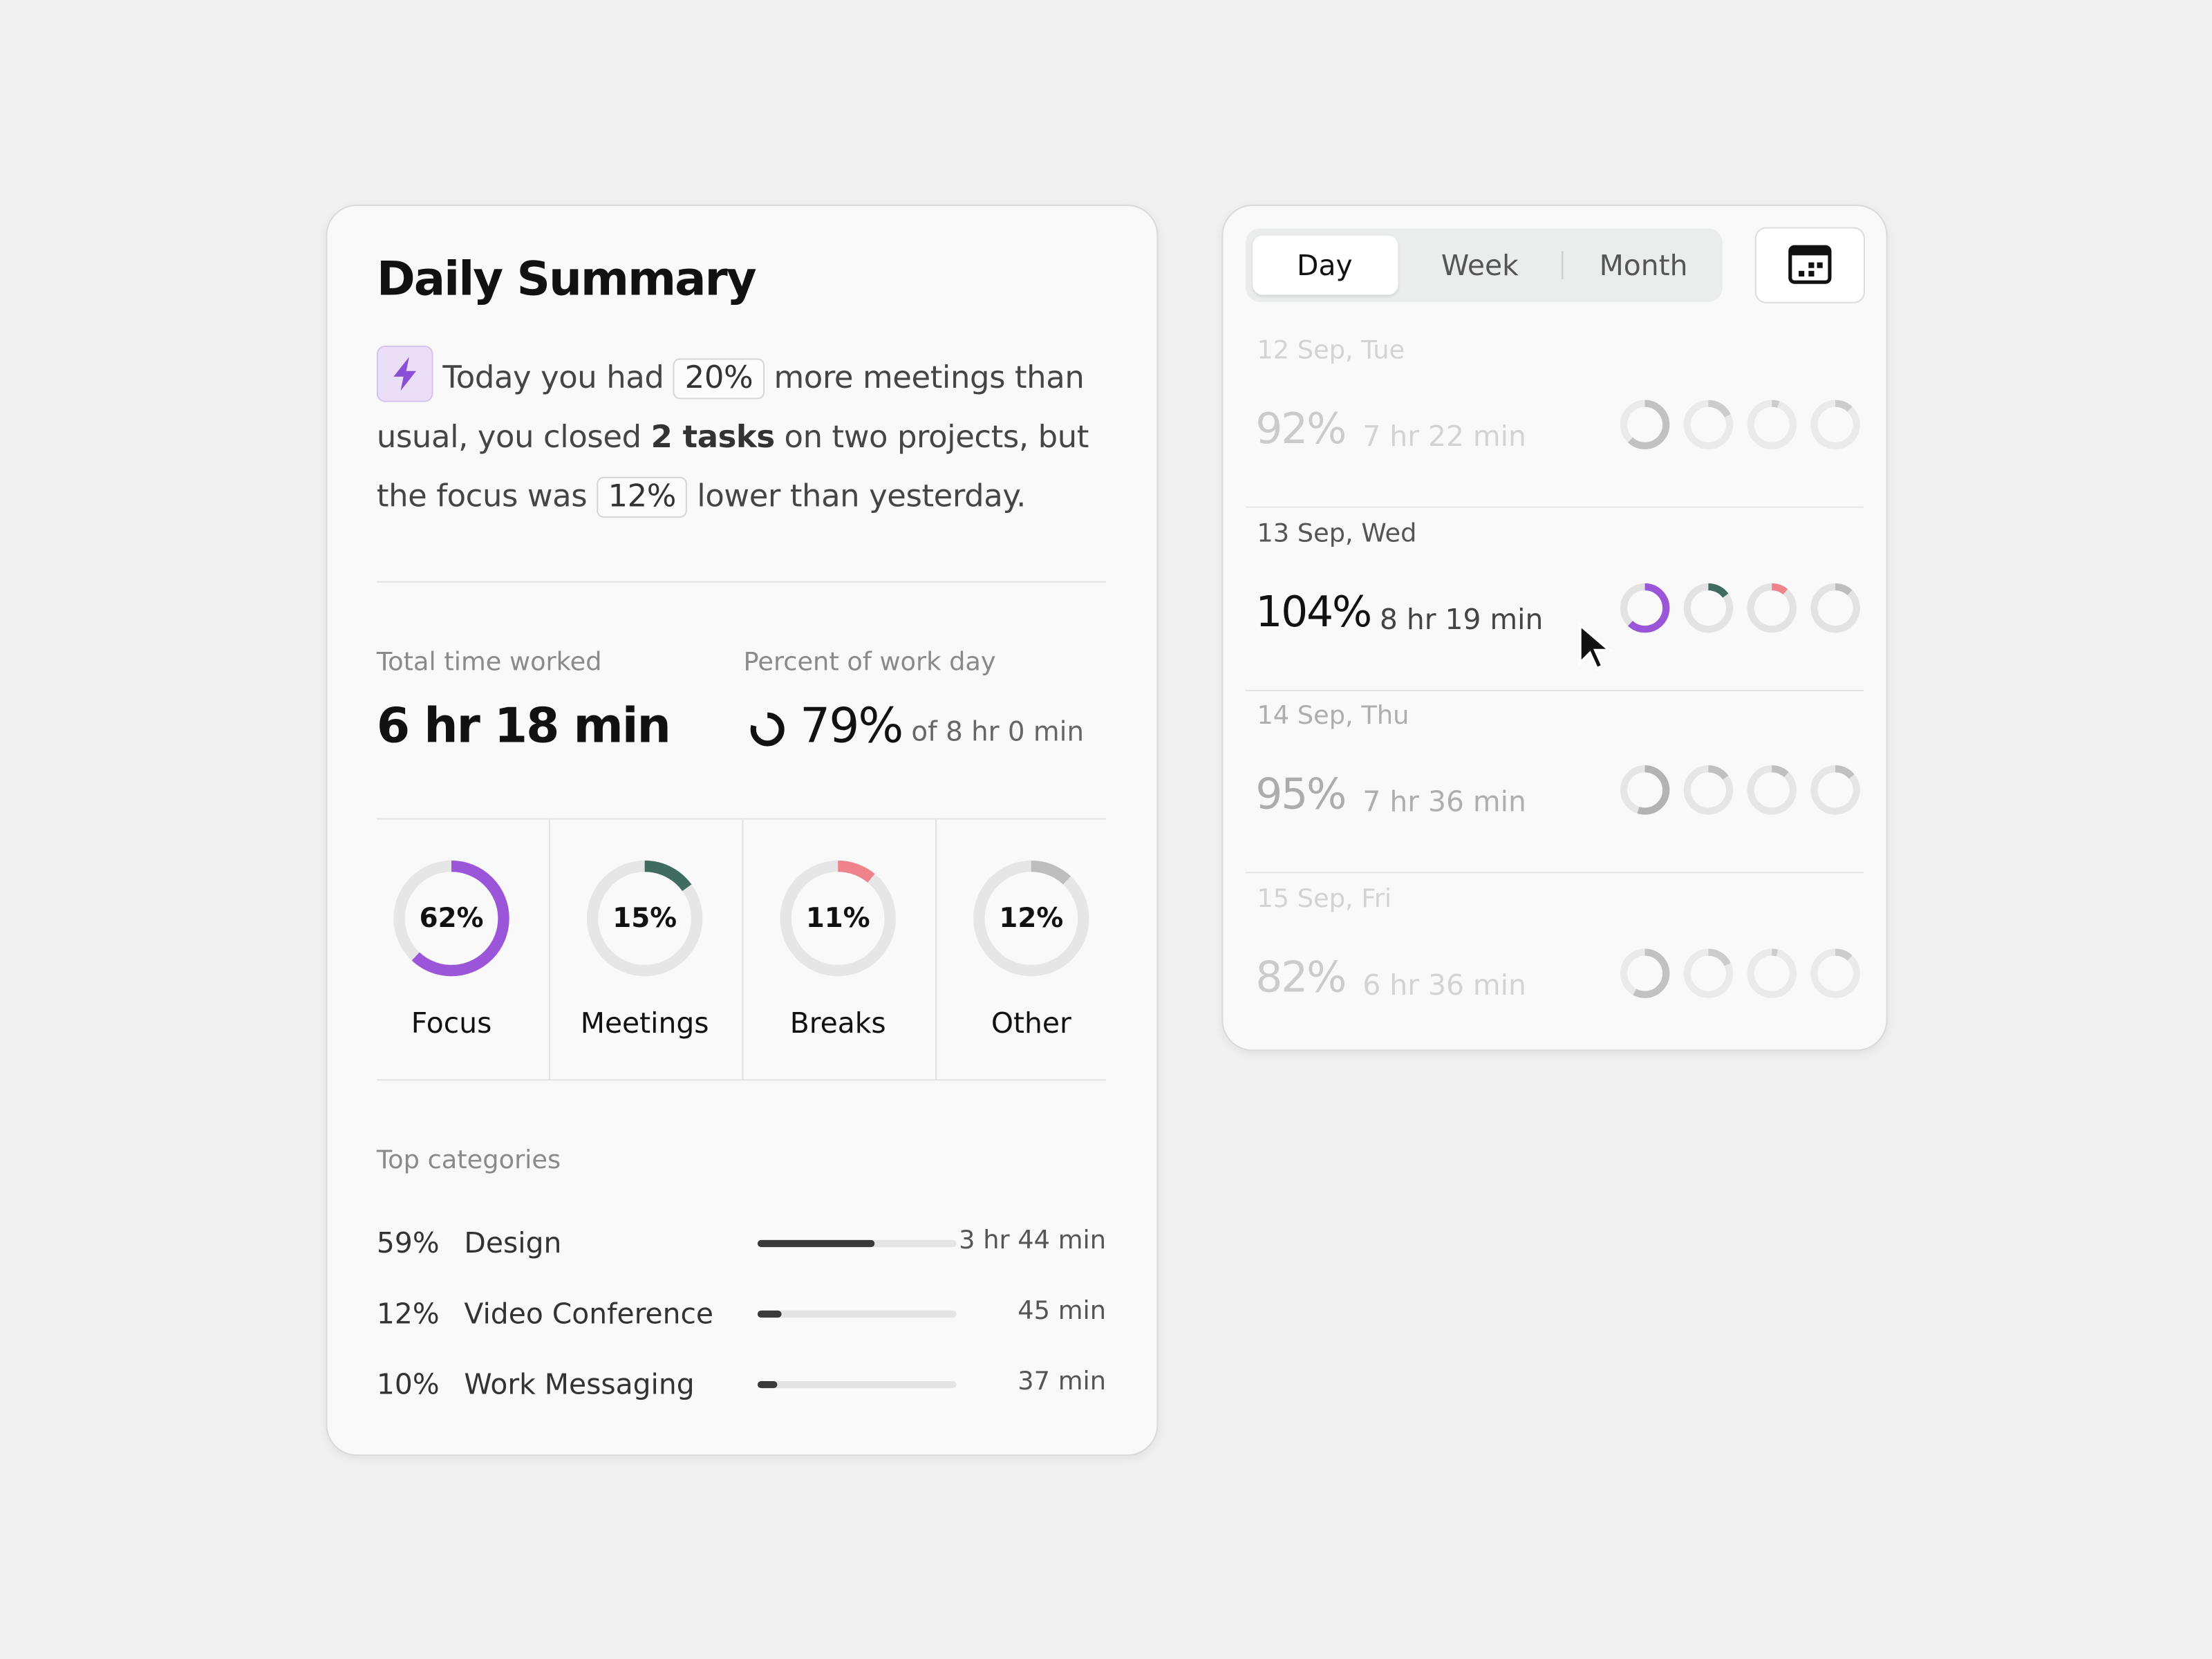  What do you see at coordinates (644, 1023) in the screenshot?
I see `category-name: Meetings` at bounding box center [644, 1023].